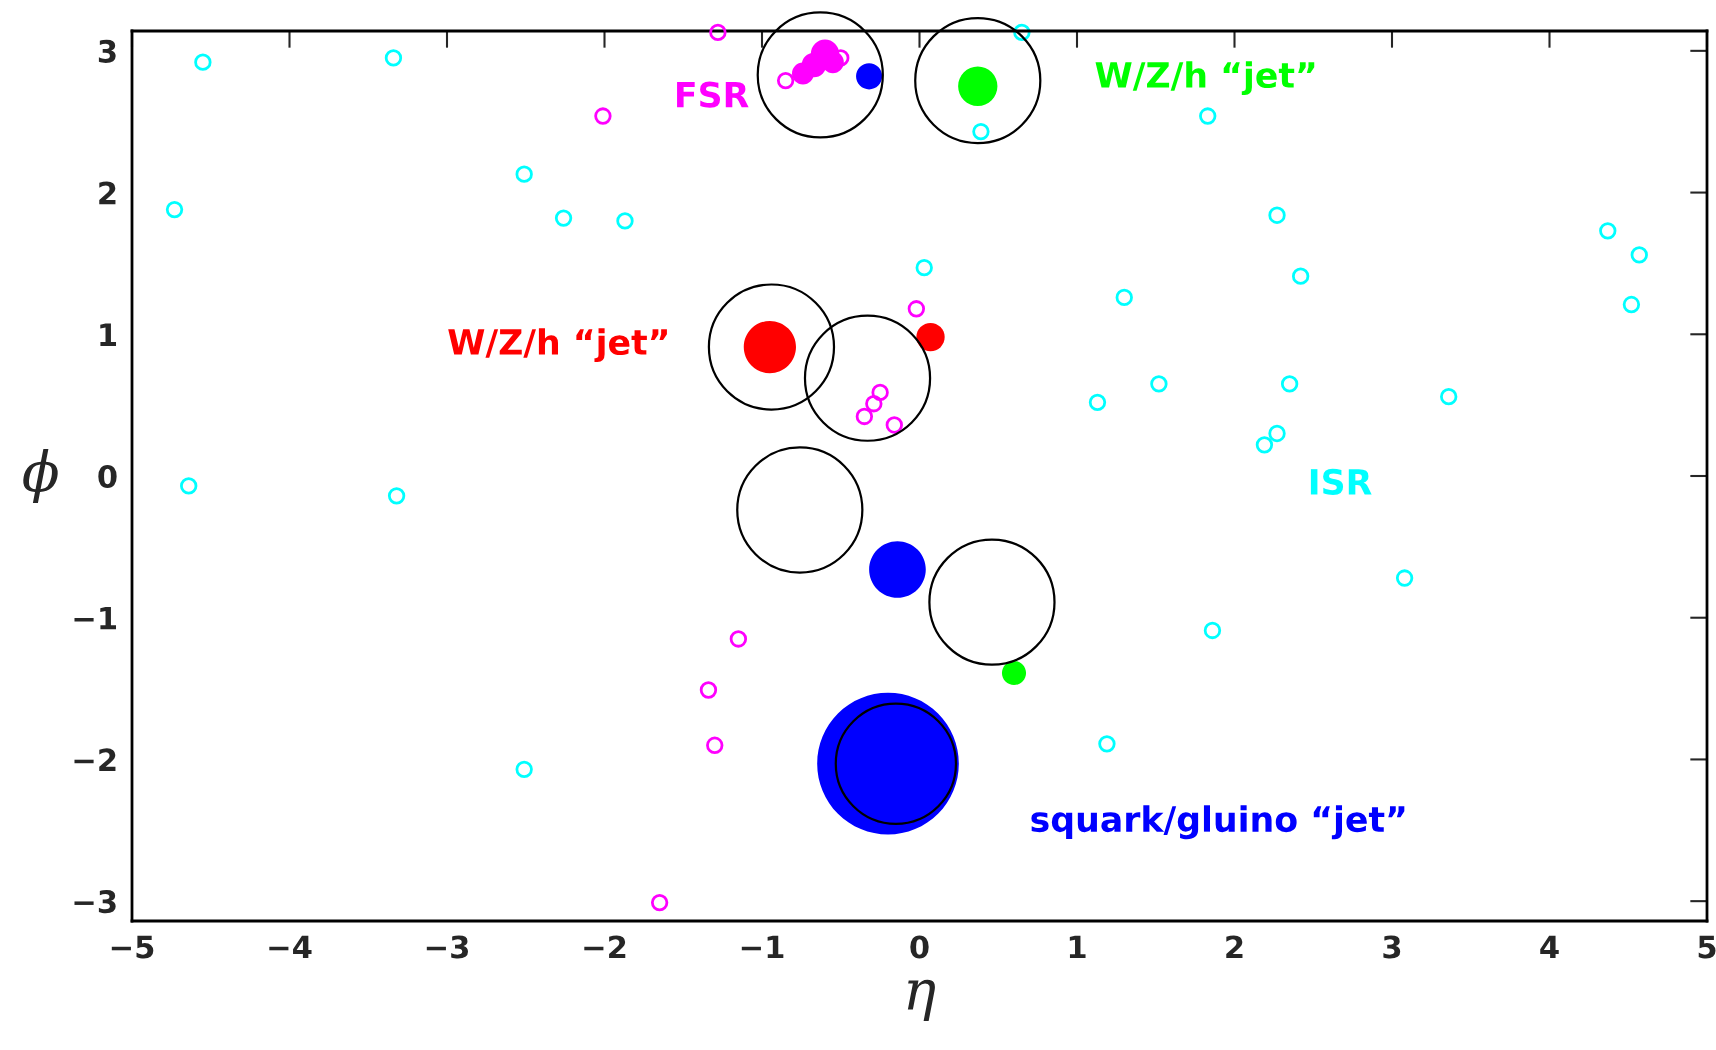 Image resolution: width=1716 pixels, height=1050 pixels. I want to click on x-tick-label: 0, so click(919, 947).